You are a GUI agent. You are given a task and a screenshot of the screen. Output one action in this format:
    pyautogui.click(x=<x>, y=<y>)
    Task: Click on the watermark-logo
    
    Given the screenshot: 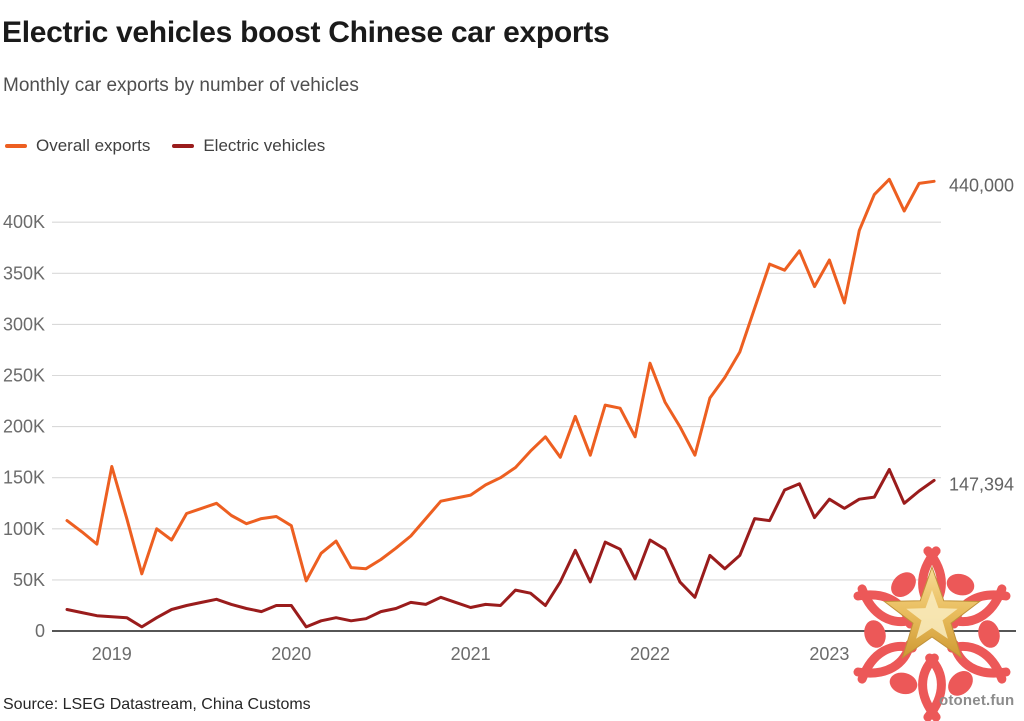 What is the action you would take?
    pyautogui.click(x=932, y=633)
    